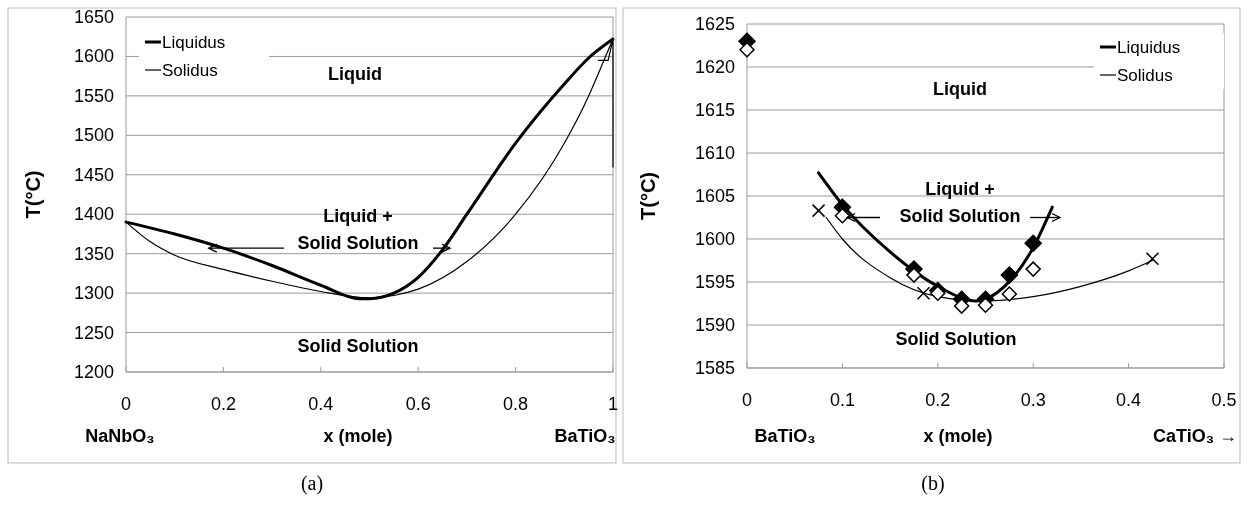 This screenshot has height=509, width=1247. I want to click on x-tick-label: 0.1, so click(842, 400).